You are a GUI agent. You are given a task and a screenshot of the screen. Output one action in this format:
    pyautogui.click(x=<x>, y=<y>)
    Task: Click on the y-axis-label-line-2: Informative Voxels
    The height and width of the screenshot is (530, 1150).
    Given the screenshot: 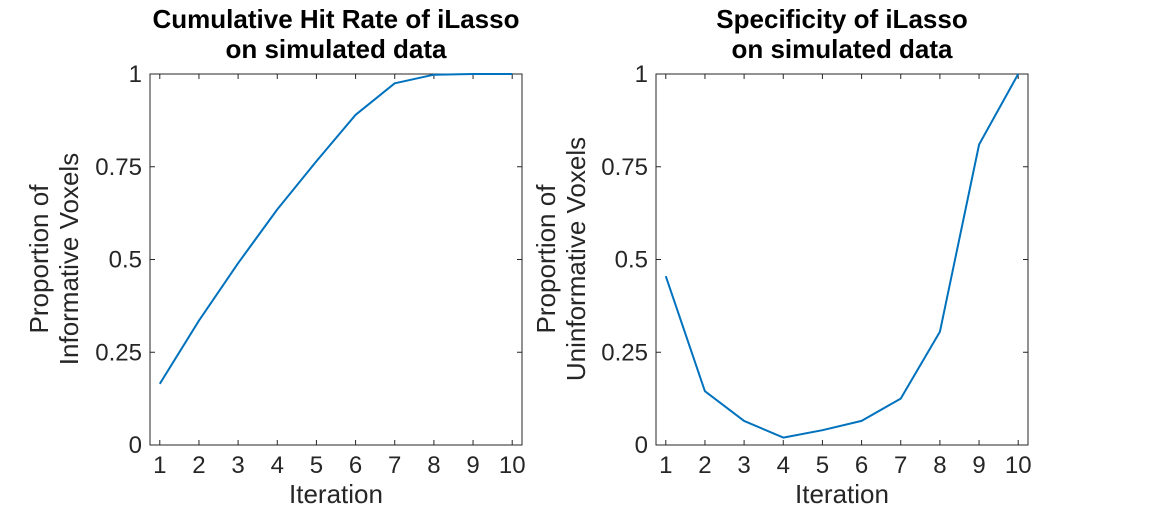 What is the action you would take?
    pyautogui.click(x=69, y=259)
    